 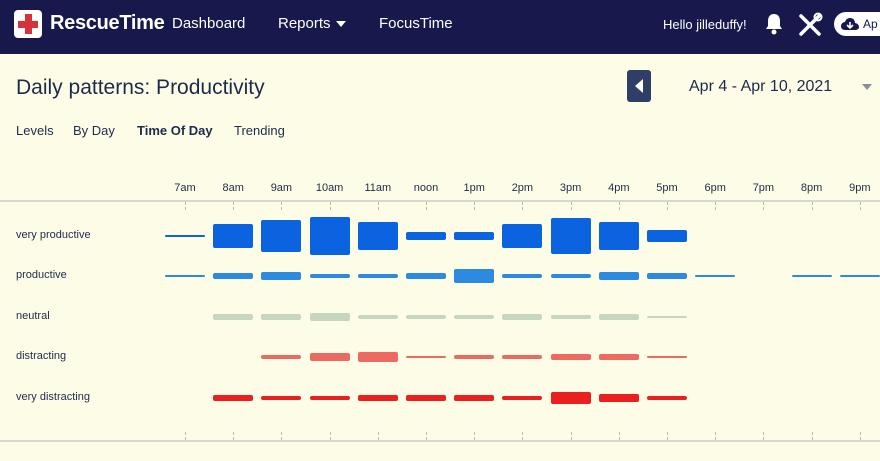 What do you see at coordinates (570, 236) in the screenshot?
I see `bar-very-productive-3pm` at bounding box center [570, 236].